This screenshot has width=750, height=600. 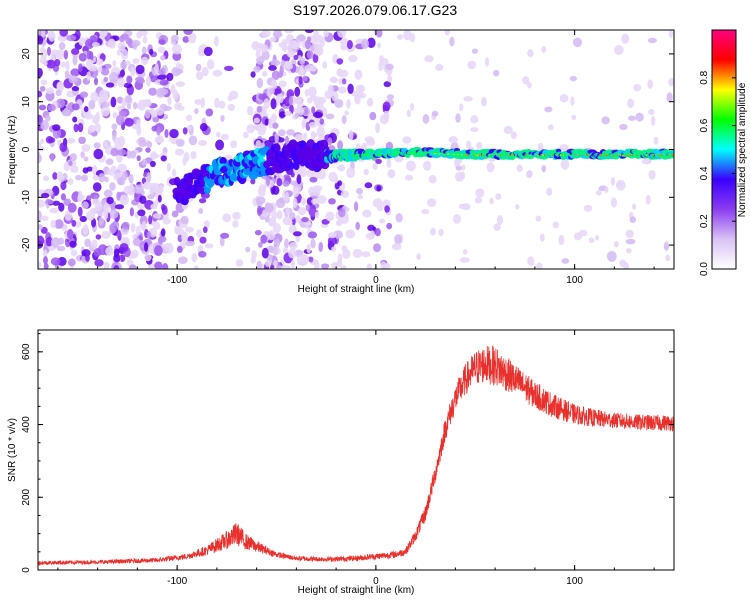 What do you see at coordinates (177, 280) in the screenshot?
I see `spectrogram-xtick-label: -100` at bounding box center [177, 280].